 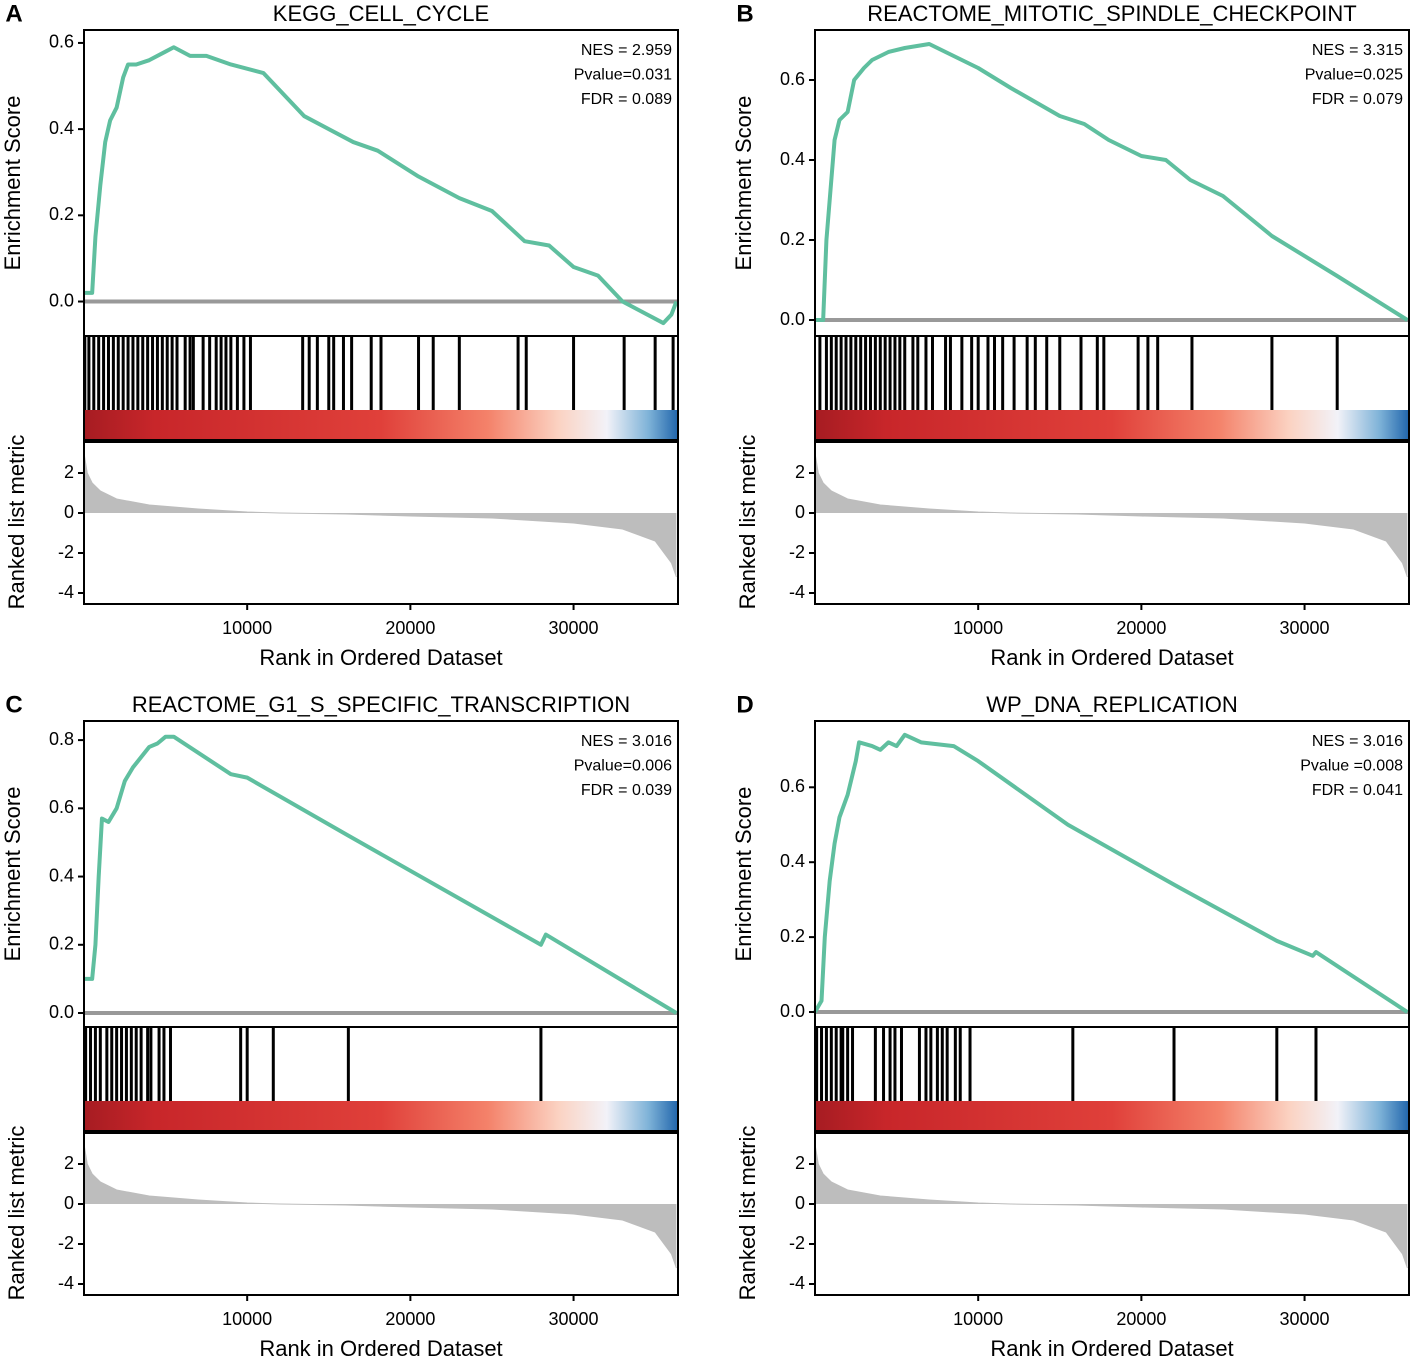 What do you see at coordinates (623, 75) in the screenshot?
I see `stat-annotation: Pvalue=0.031` at bounding box center [623, 75].